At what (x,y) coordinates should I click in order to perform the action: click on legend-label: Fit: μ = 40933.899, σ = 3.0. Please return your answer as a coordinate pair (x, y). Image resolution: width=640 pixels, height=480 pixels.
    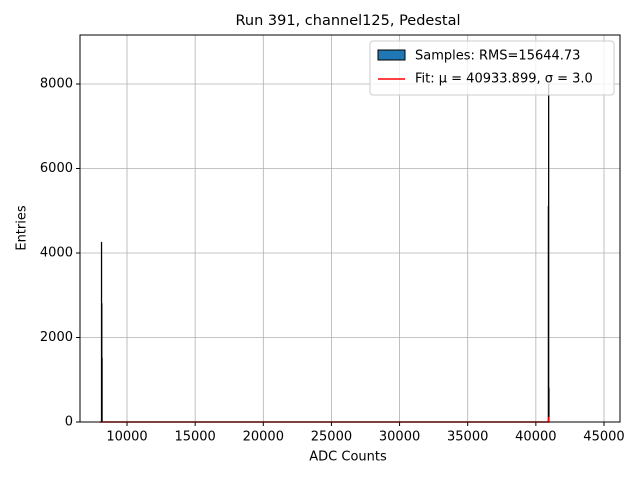
    Looking at the image, I should click on (504, 79).